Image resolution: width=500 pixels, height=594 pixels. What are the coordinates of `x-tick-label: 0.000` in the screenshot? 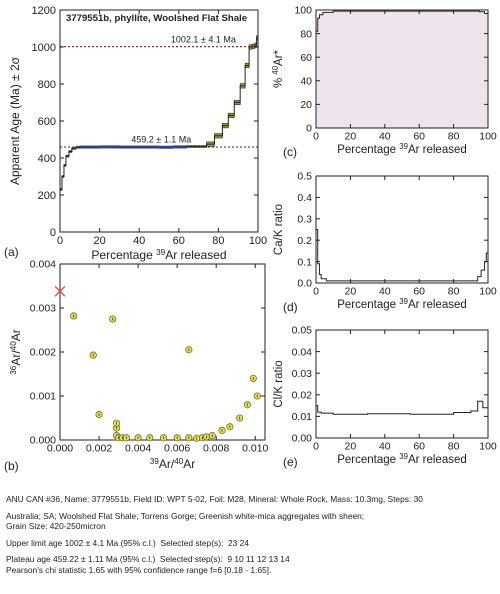 It's located at (60, 449).